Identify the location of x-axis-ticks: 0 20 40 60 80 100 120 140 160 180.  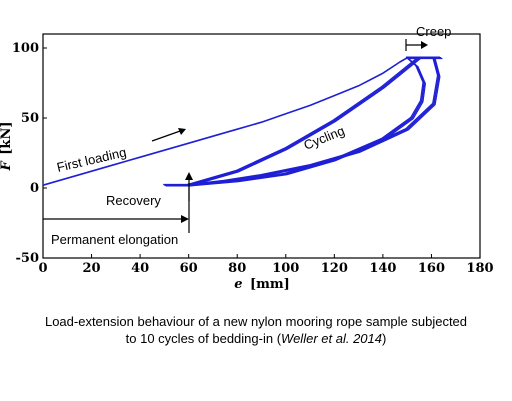
(266, 265).